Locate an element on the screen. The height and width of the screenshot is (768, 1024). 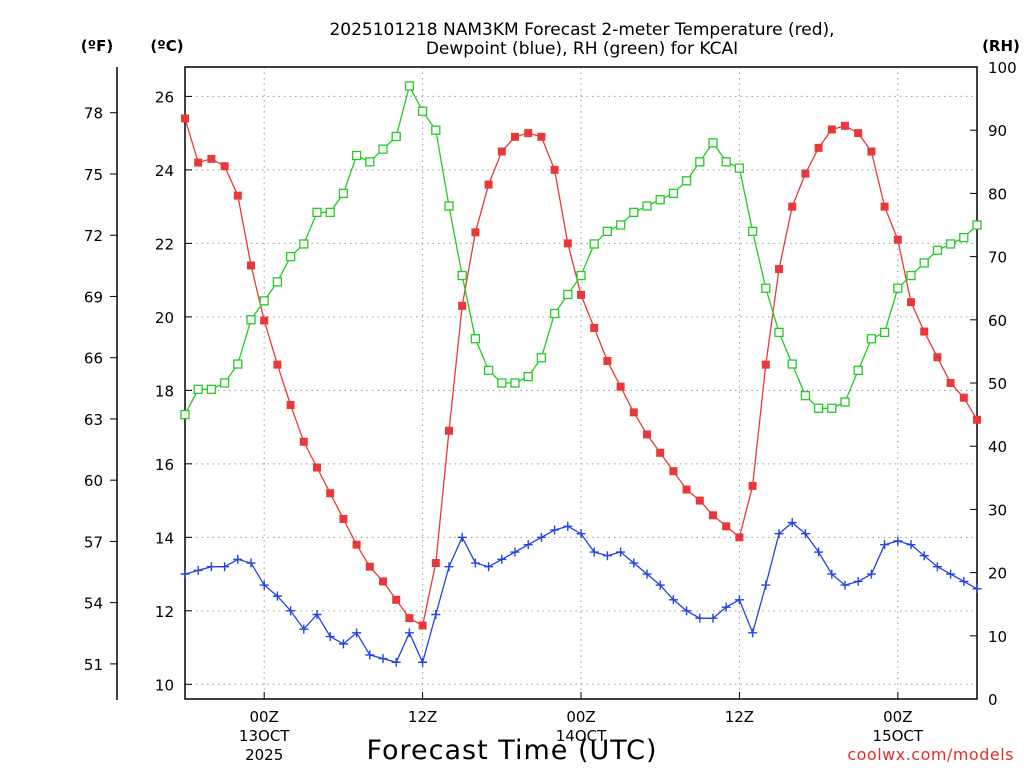
celsius-tick-label: 14 is located at coordinates (164, 538).